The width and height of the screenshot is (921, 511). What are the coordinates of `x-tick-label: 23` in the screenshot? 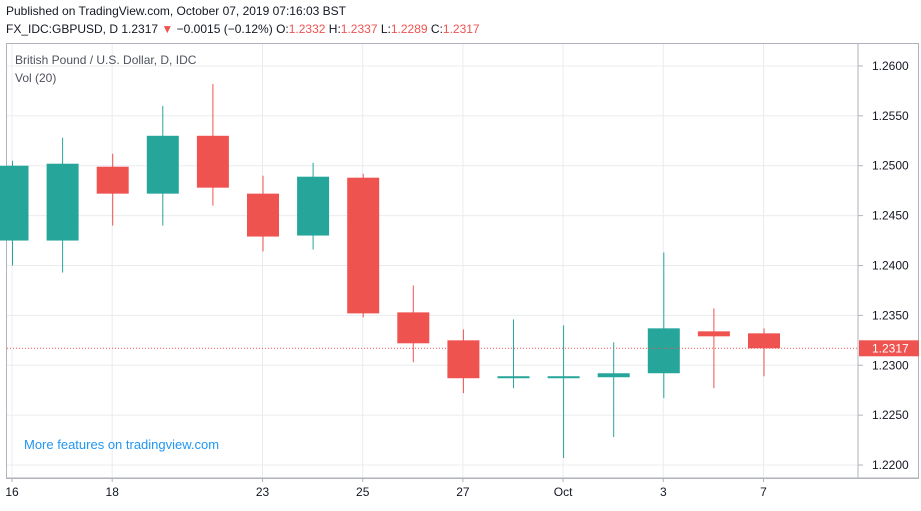 It's located at (263, 492).